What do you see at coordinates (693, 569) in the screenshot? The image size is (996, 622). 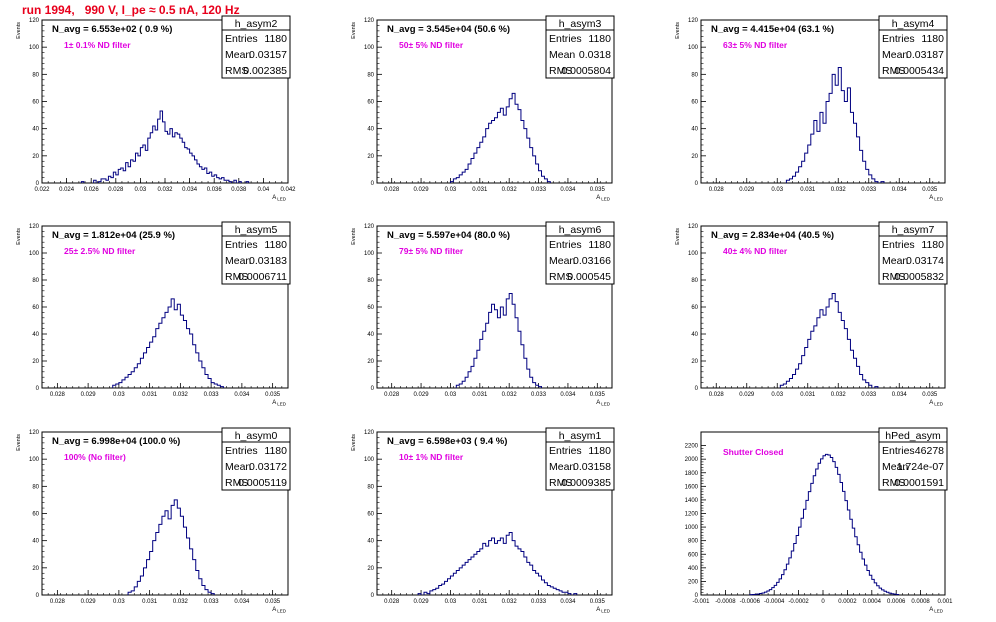 I see `y-tick-label: 400` at bounding box center [693, 569].